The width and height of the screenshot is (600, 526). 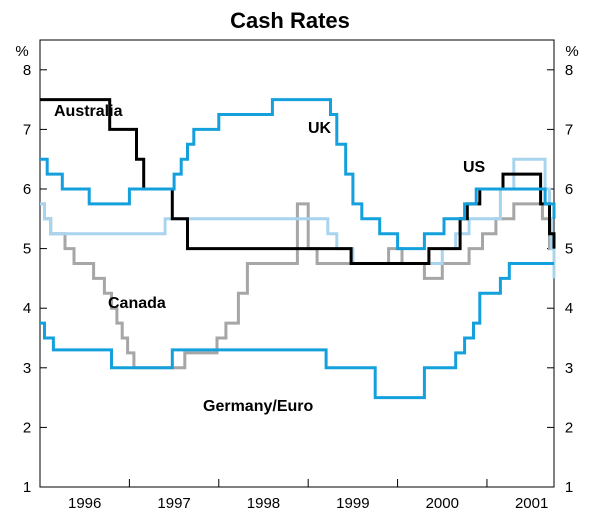 I want to click on x-tick-label: 1996, so click(x=84, y=503).